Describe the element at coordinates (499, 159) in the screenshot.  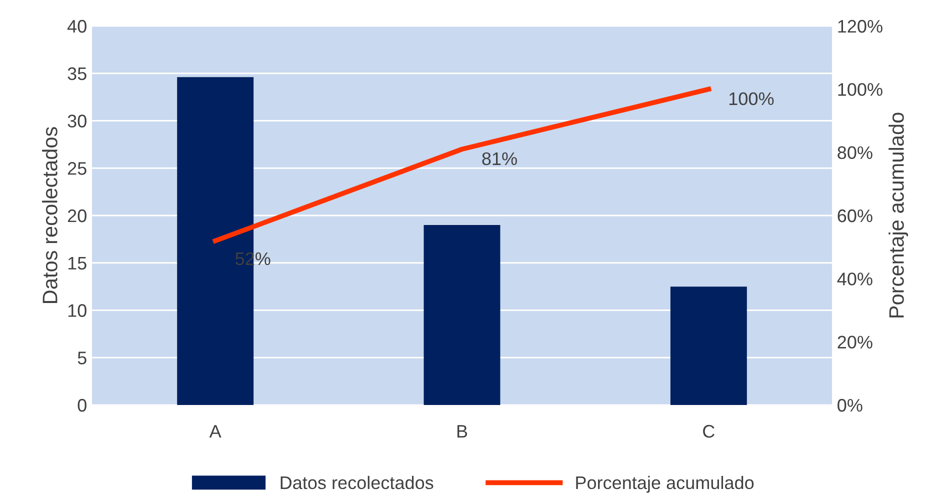
I see `data-label: 81%` at that location.